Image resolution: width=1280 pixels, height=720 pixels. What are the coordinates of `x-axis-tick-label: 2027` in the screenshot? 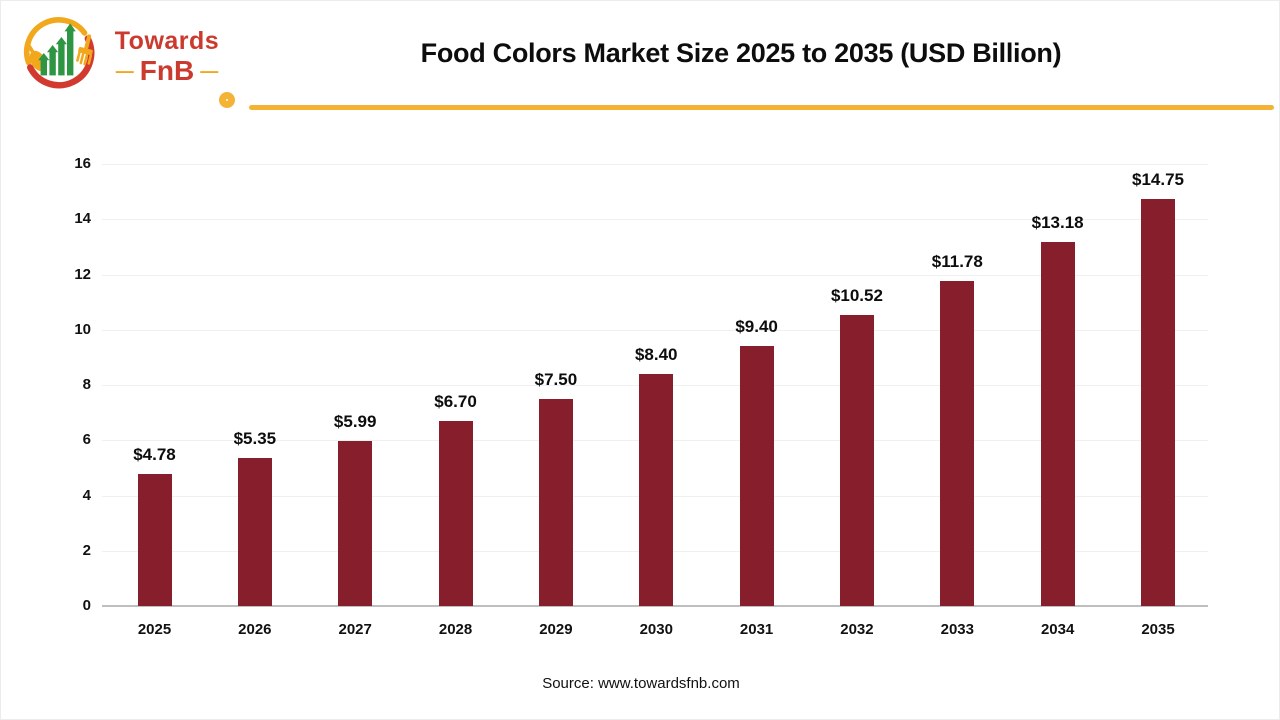 It's located at (355, 629).